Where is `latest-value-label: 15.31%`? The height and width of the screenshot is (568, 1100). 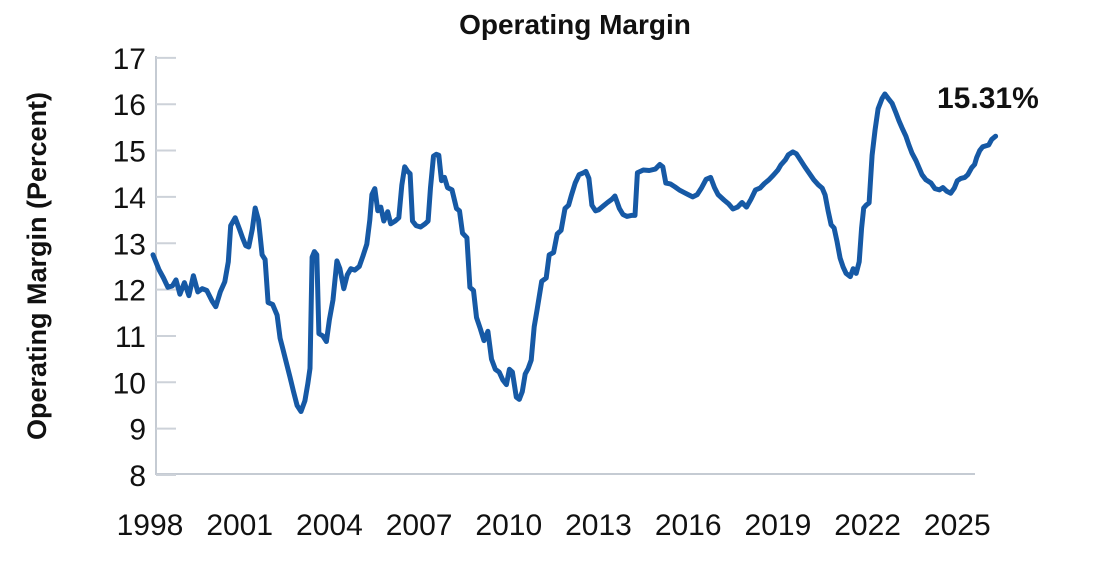
latest-value-label: 15.31% is located at coordinates (988, 98).